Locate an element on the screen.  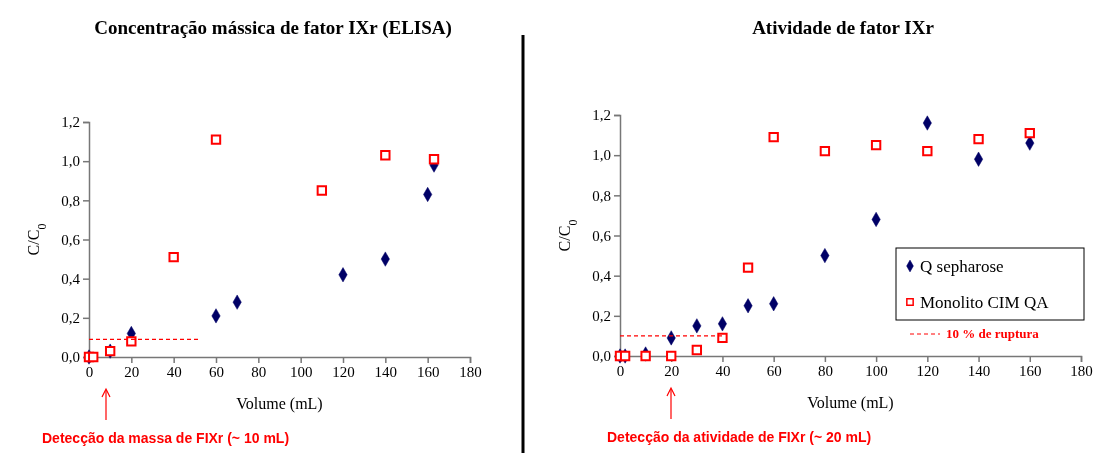
legend-label: Monolito CIM QA is located at coordinates (985, 302).